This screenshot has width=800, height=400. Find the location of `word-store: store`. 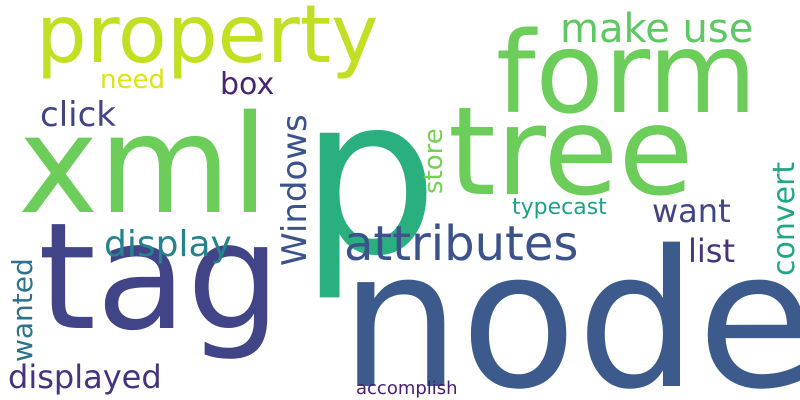

word-store: store is located at coordinates (434, 161).